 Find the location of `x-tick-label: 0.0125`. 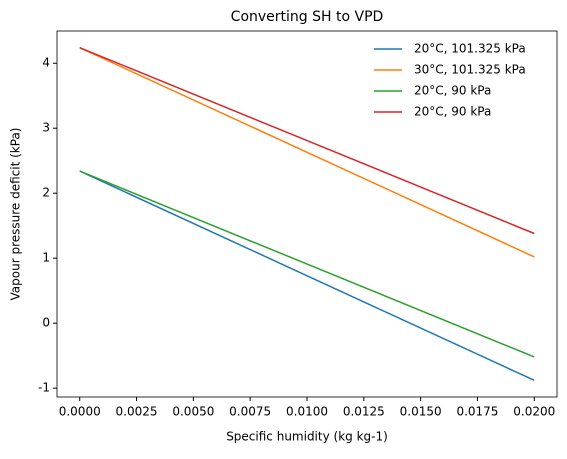

x-tick-label: 0.0125 is located at coordinates (364, 412).